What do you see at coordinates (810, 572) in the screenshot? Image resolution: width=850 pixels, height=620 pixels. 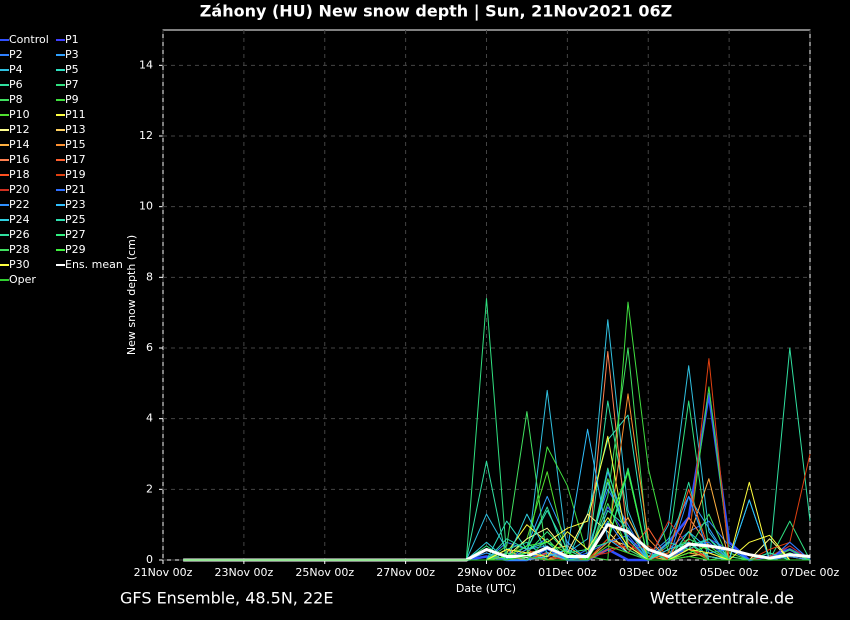 I see `x-tick-label: 07Dec 00z` at bounding box center [810, 572].